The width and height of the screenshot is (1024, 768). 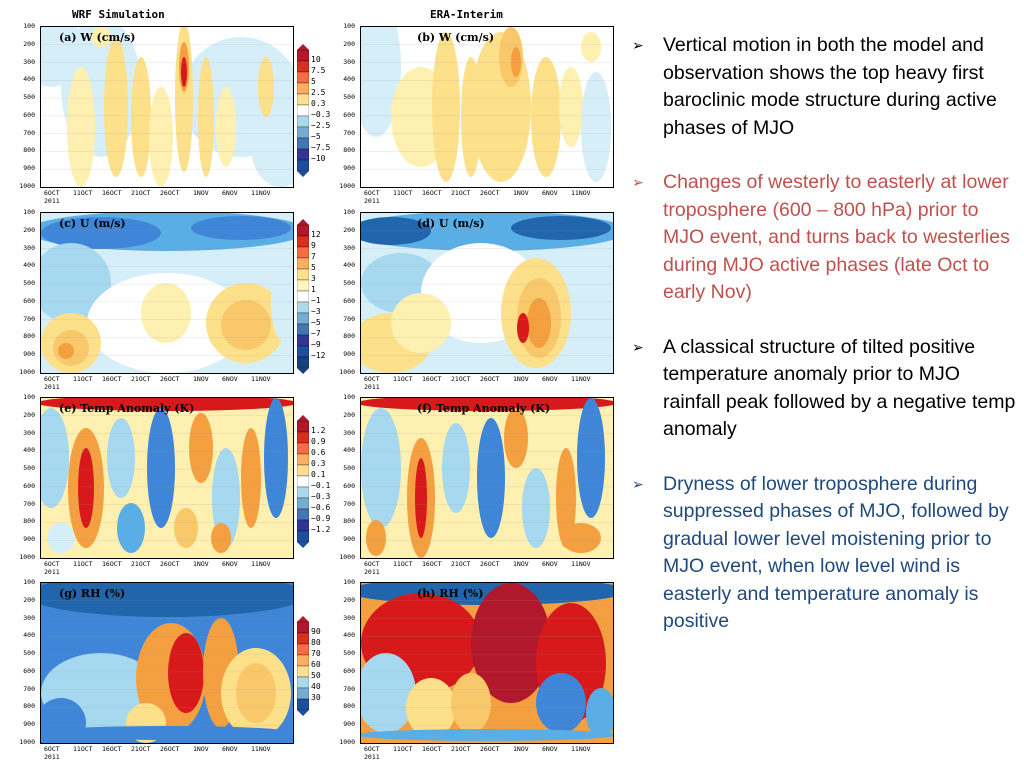 What do you see at coordinates (450, 593) in the screenshot?
I see `panel-title: (h) RH (%)` at bounding box center [450, 593].